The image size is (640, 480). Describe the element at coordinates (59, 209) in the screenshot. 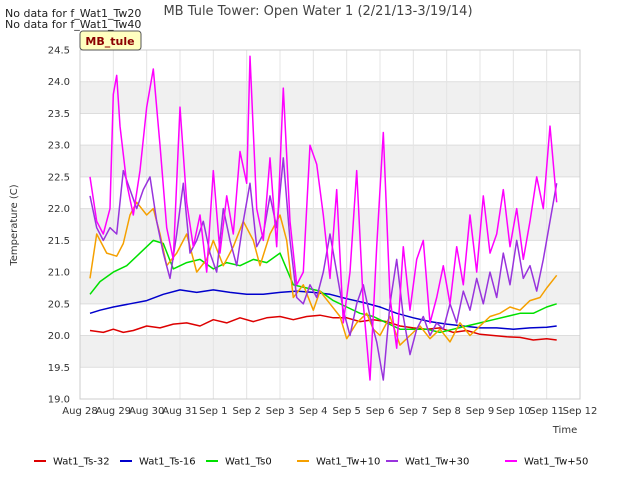

I see `y-tick-label: 22.0` at that location.